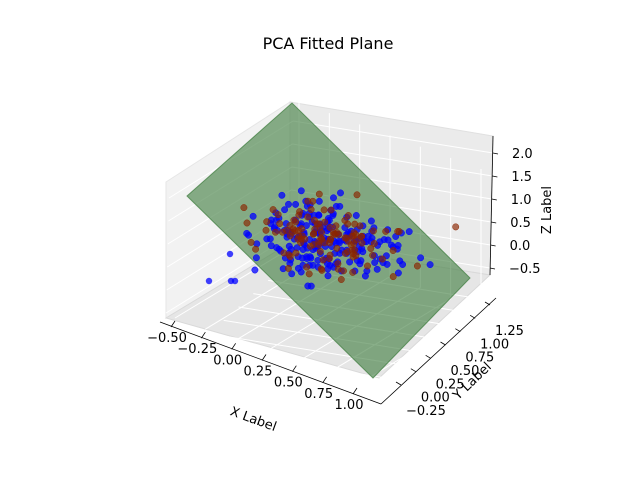 The image size is (640, 480). Describe the element at coordinates (465, 371) in the screenshot. I see `y-tick-label: 0.50` at that location.